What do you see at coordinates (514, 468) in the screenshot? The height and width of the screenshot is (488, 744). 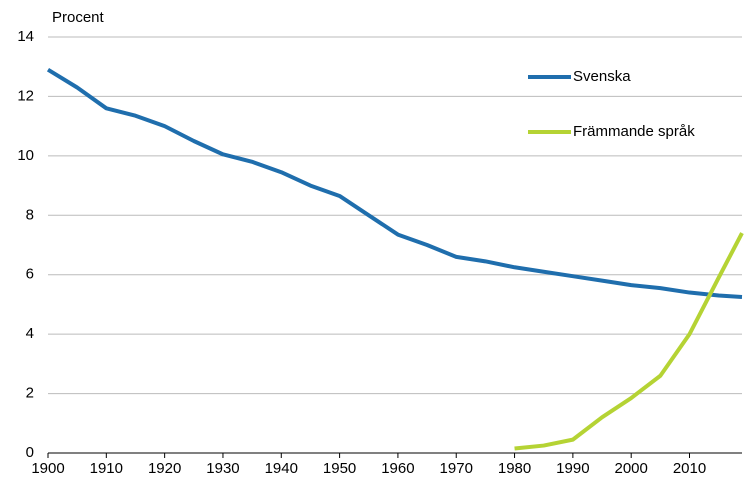 I see `x-tick-label: 1980` at bounding box center [514, 468].